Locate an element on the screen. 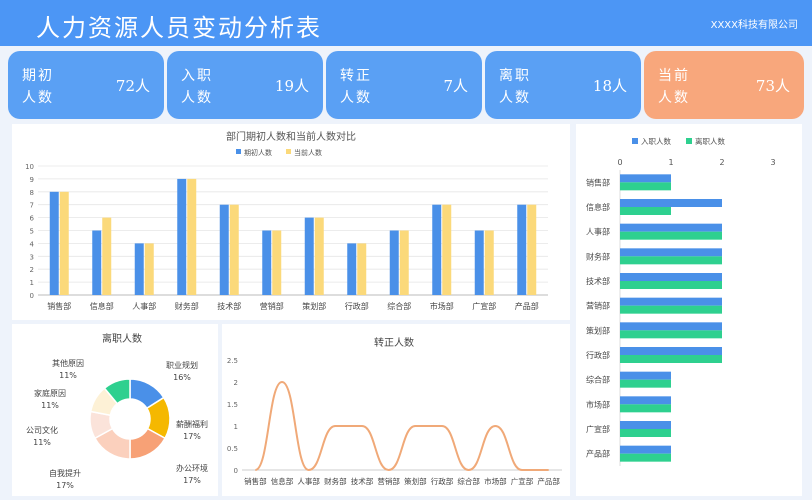 This screenshot has width=812, height=500. y-tick-label: 1 is located at coordinates (236, 427).